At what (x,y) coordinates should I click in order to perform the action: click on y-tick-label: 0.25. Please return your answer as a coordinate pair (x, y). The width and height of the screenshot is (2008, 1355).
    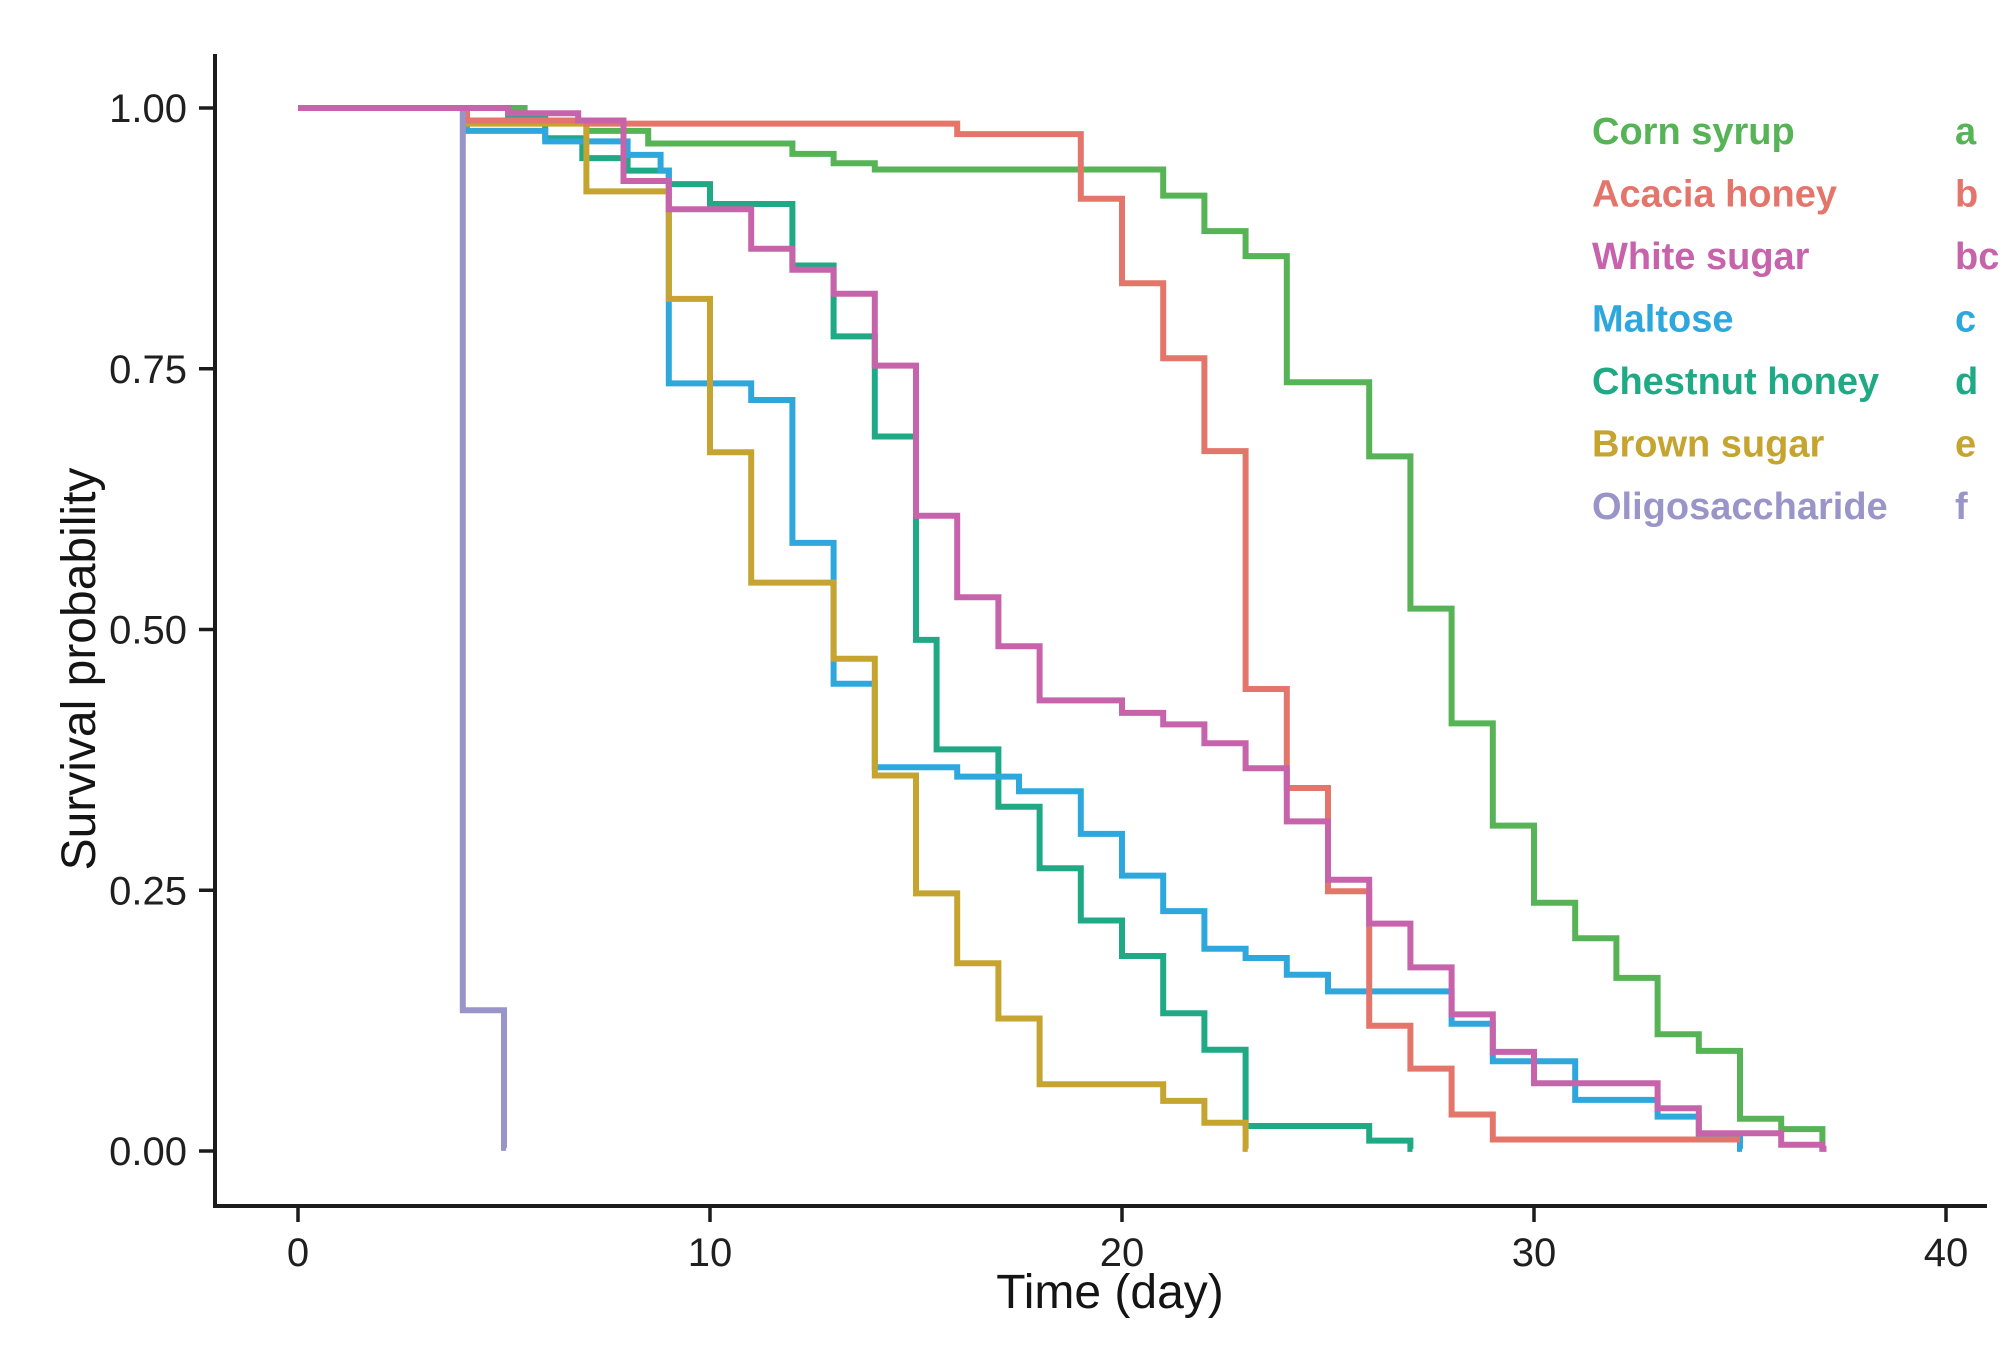
    Looking at the image, I should click on (148, 891).